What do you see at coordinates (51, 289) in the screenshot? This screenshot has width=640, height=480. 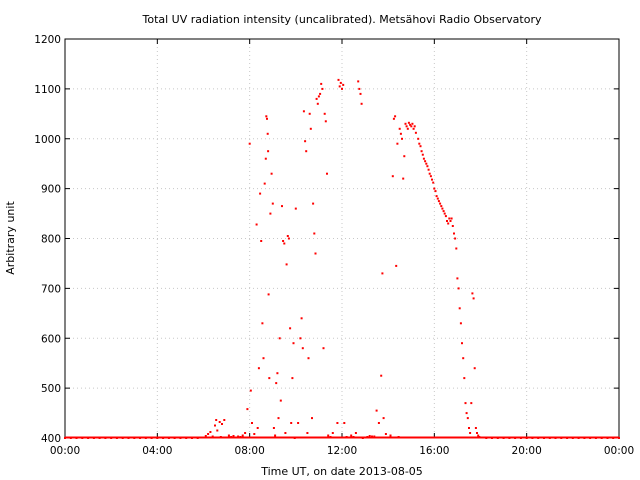 I see `y-tick-label: 700` at bounding box center [51, 289].